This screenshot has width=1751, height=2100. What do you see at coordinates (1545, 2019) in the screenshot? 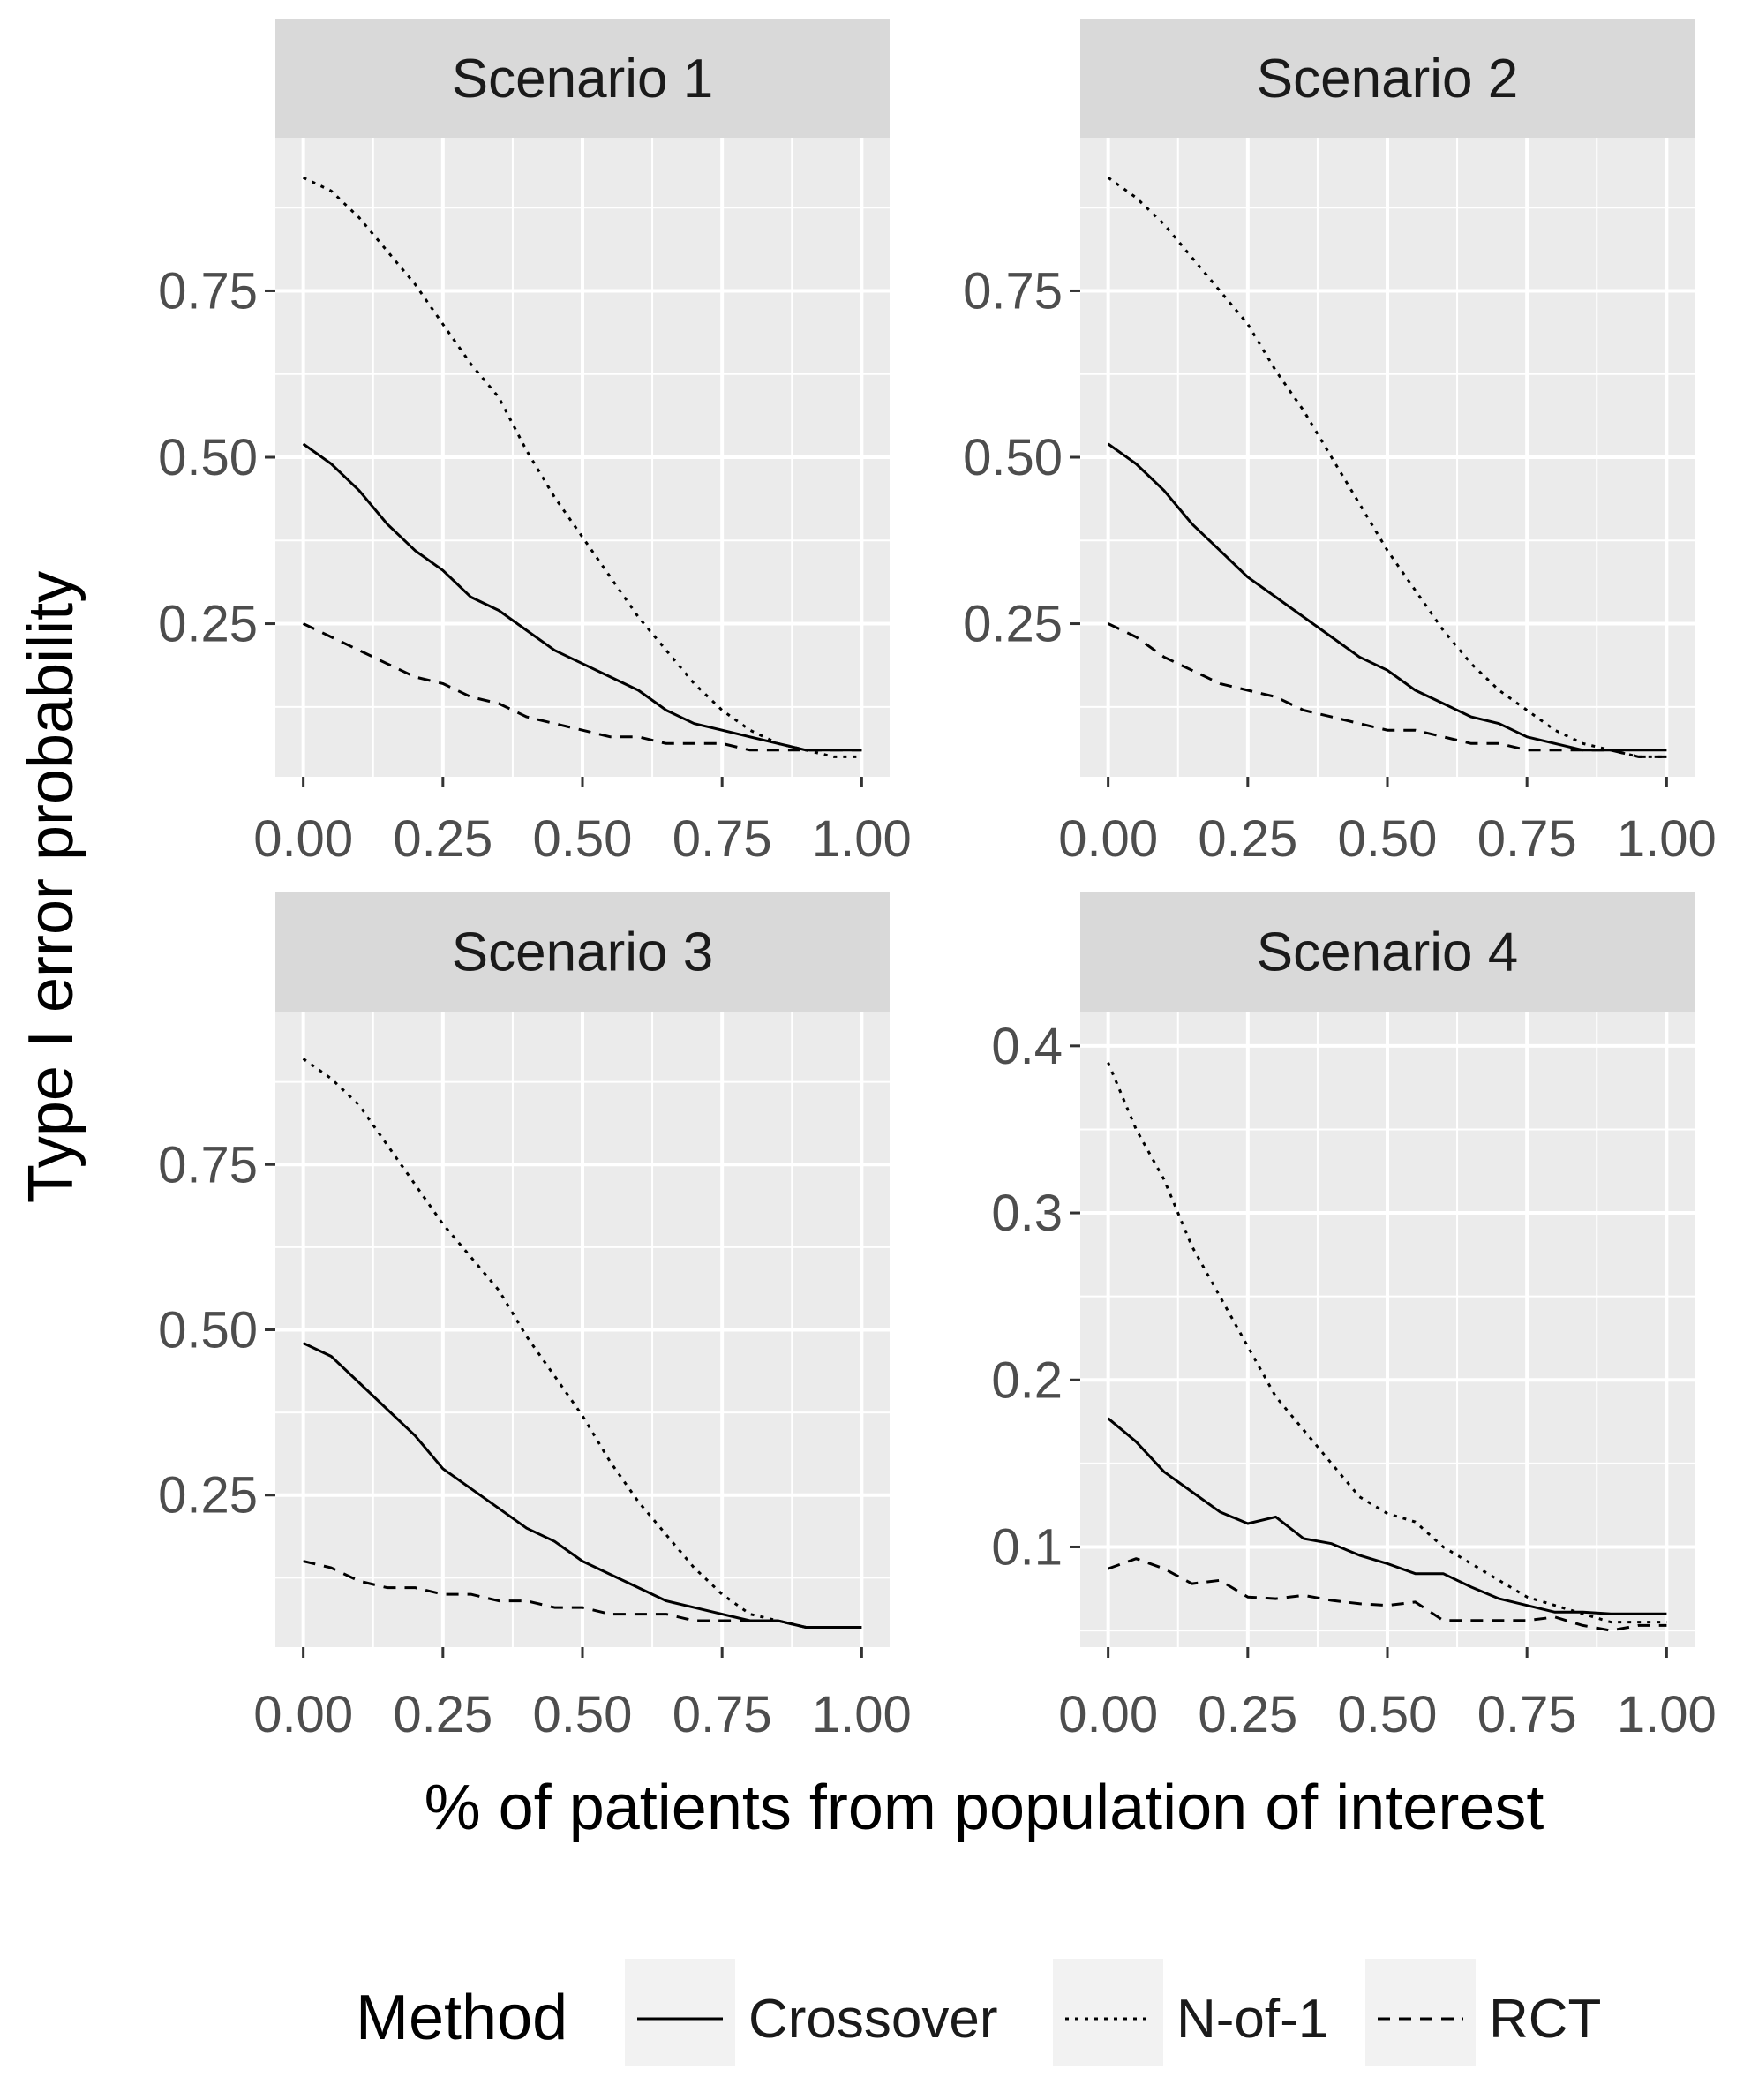
I see `legend-label: RCT` at bounding box center [1545, 2019].